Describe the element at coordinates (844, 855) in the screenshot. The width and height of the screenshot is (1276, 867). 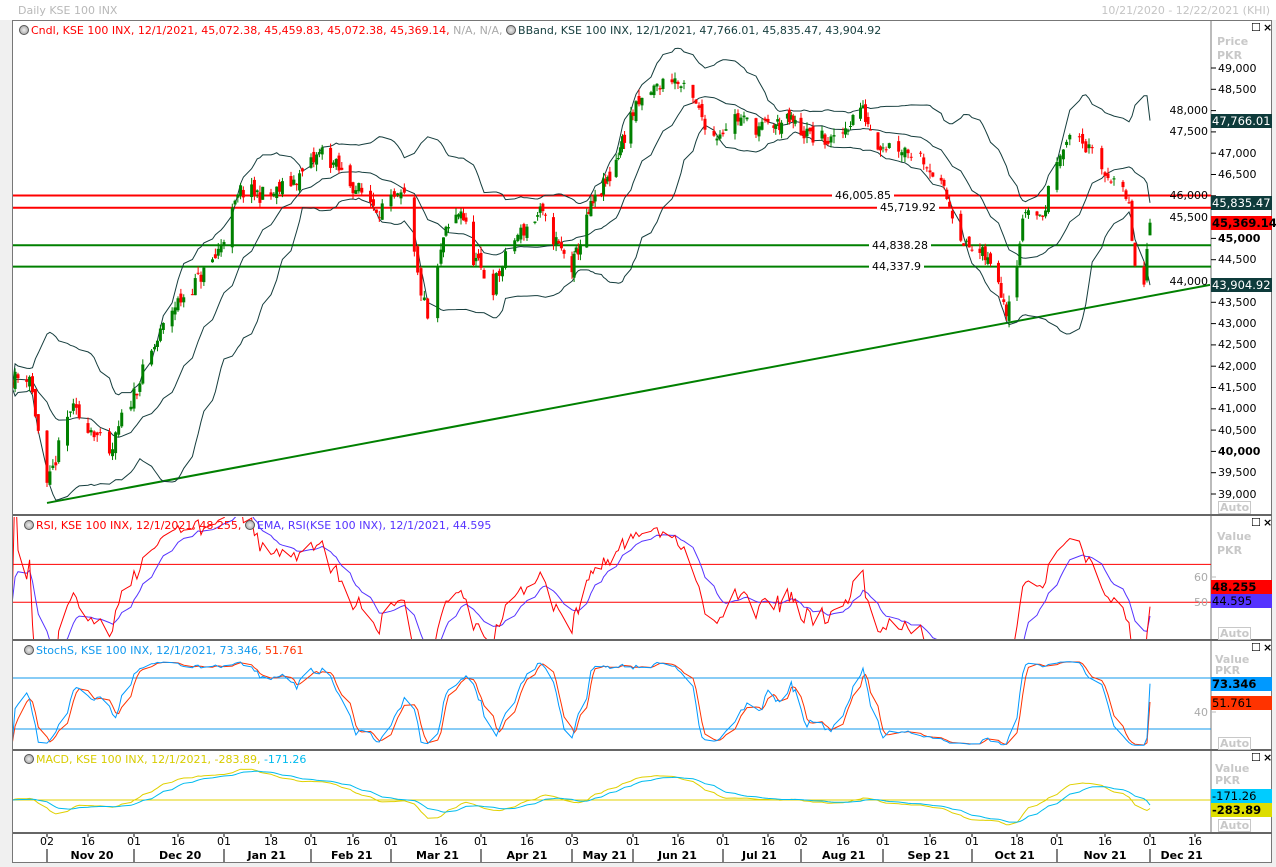
I see `x-month-label: Aug 21` at that location.